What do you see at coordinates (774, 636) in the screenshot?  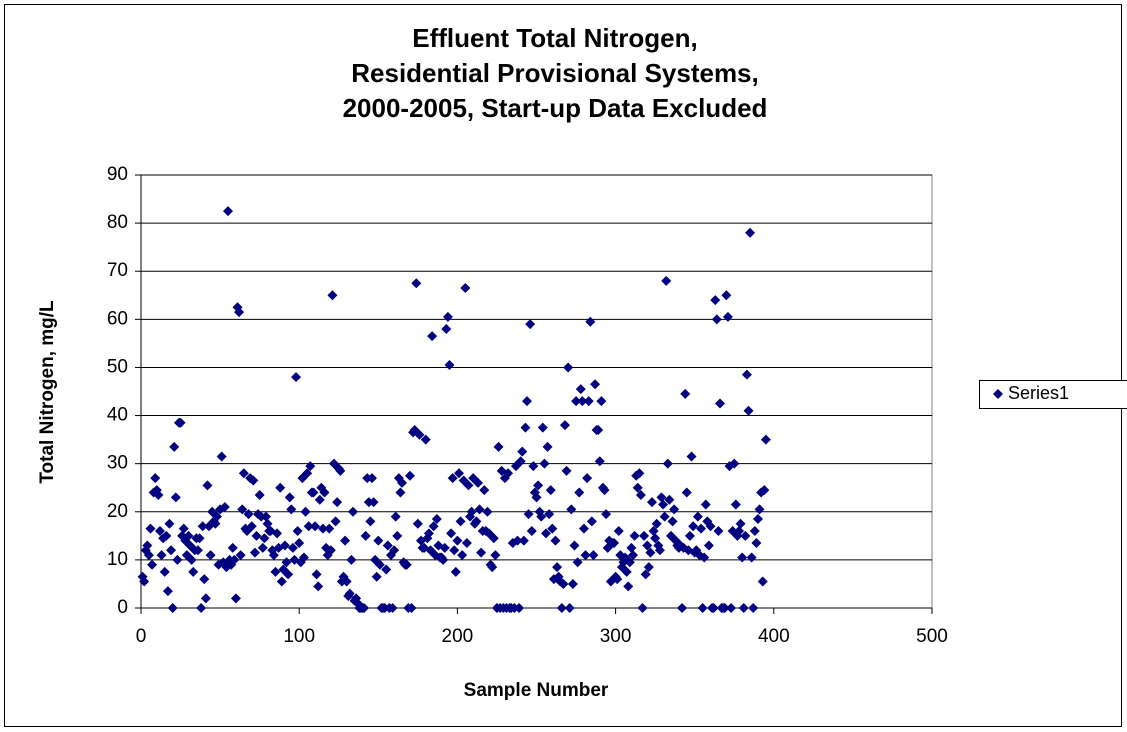 I see `x-tick-label: 400` at bounding box center [774, 636].